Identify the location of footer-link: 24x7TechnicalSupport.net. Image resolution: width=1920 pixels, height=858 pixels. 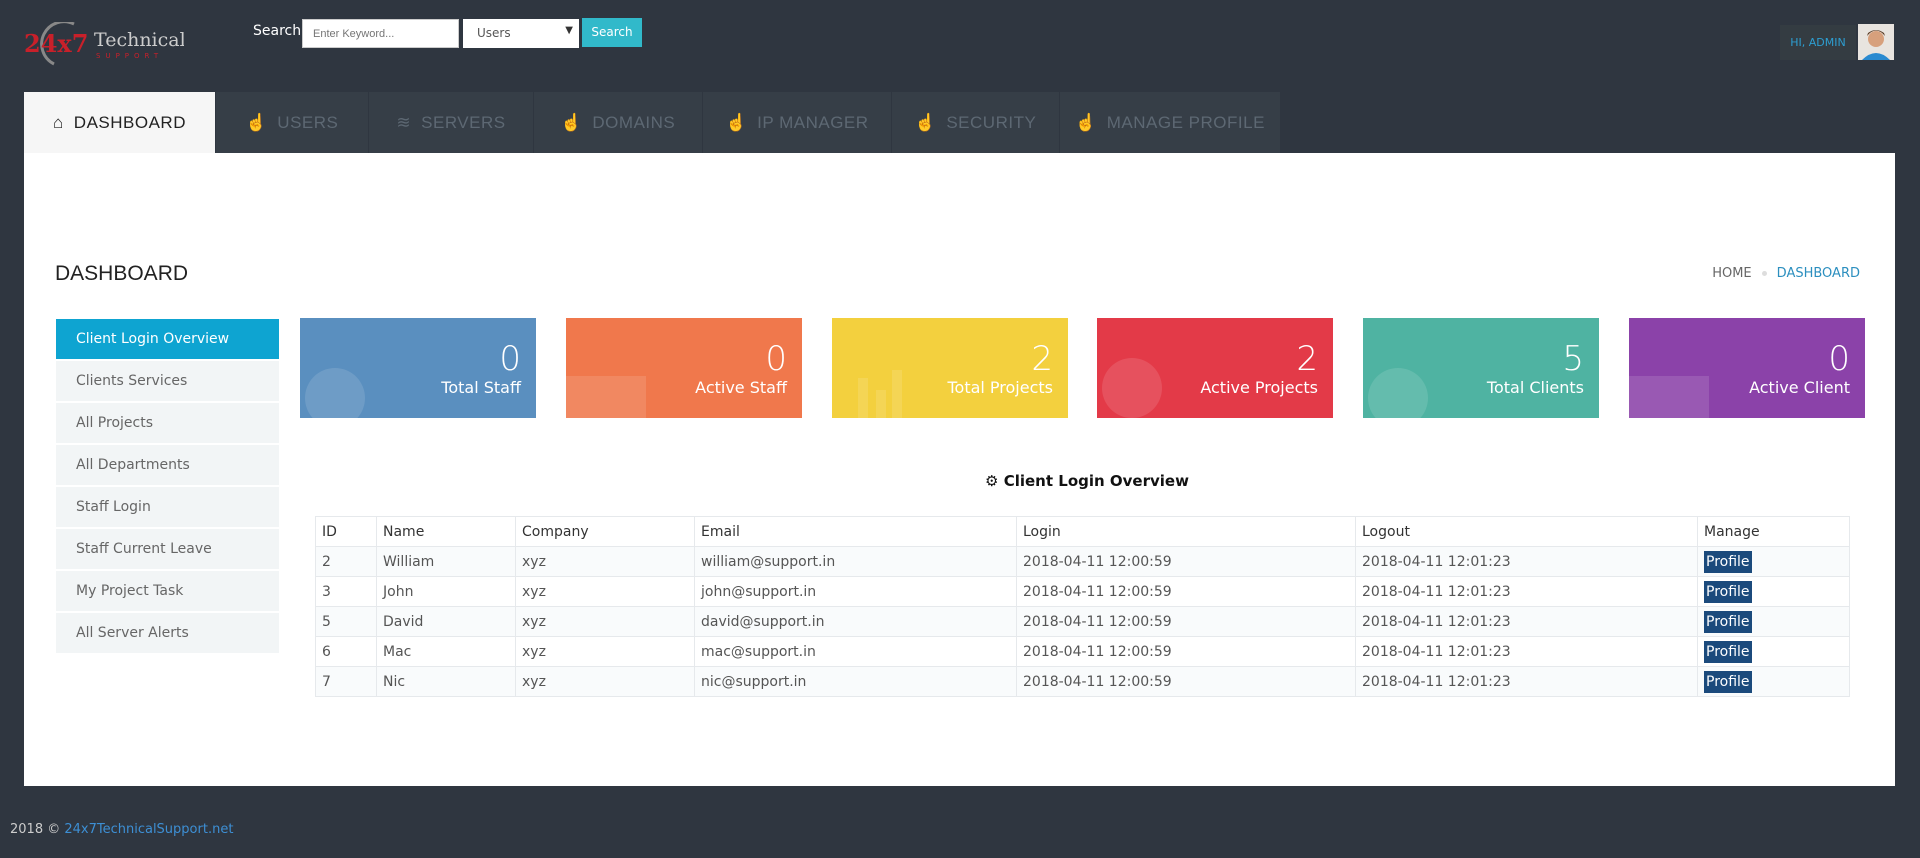
(149, 829).